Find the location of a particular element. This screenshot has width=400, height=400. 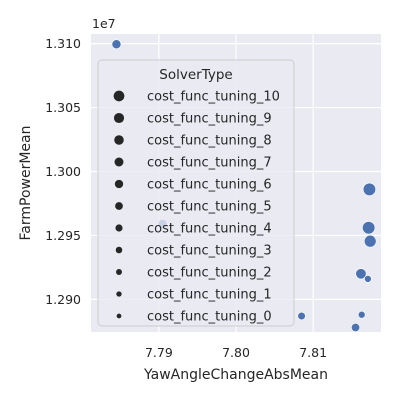

legend-label: cost_func_tuning_5 is located at coordinates (209, 207).